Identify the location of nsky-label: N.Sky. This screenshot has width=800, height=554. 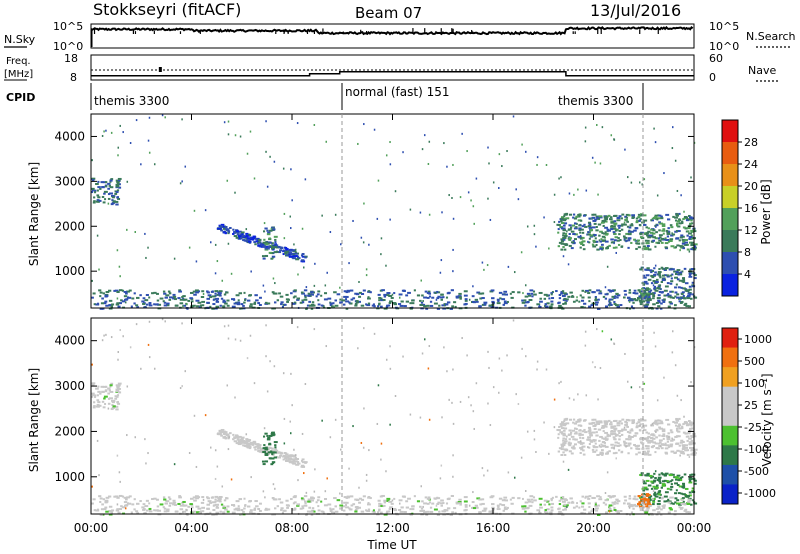
(20, 39).